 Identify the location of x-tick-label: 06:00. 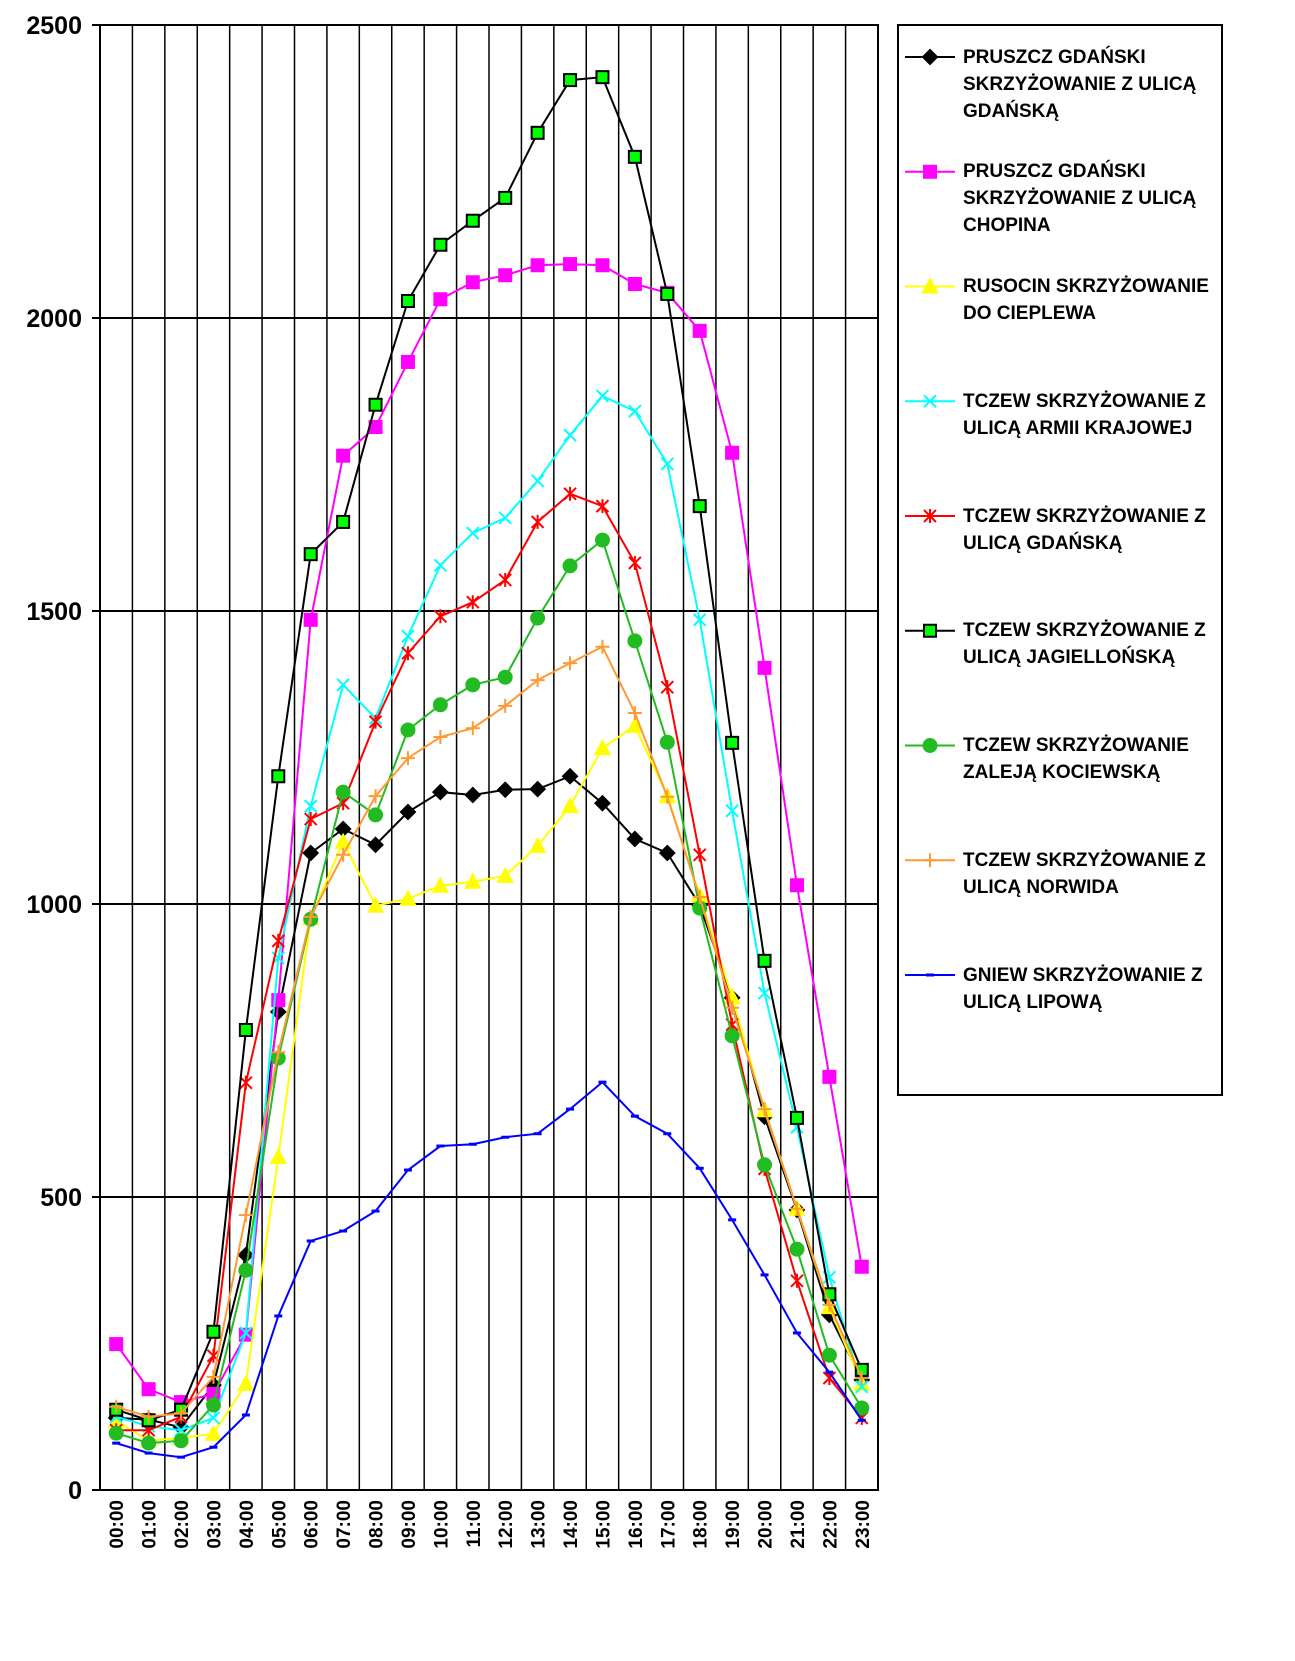
(312, 1524).